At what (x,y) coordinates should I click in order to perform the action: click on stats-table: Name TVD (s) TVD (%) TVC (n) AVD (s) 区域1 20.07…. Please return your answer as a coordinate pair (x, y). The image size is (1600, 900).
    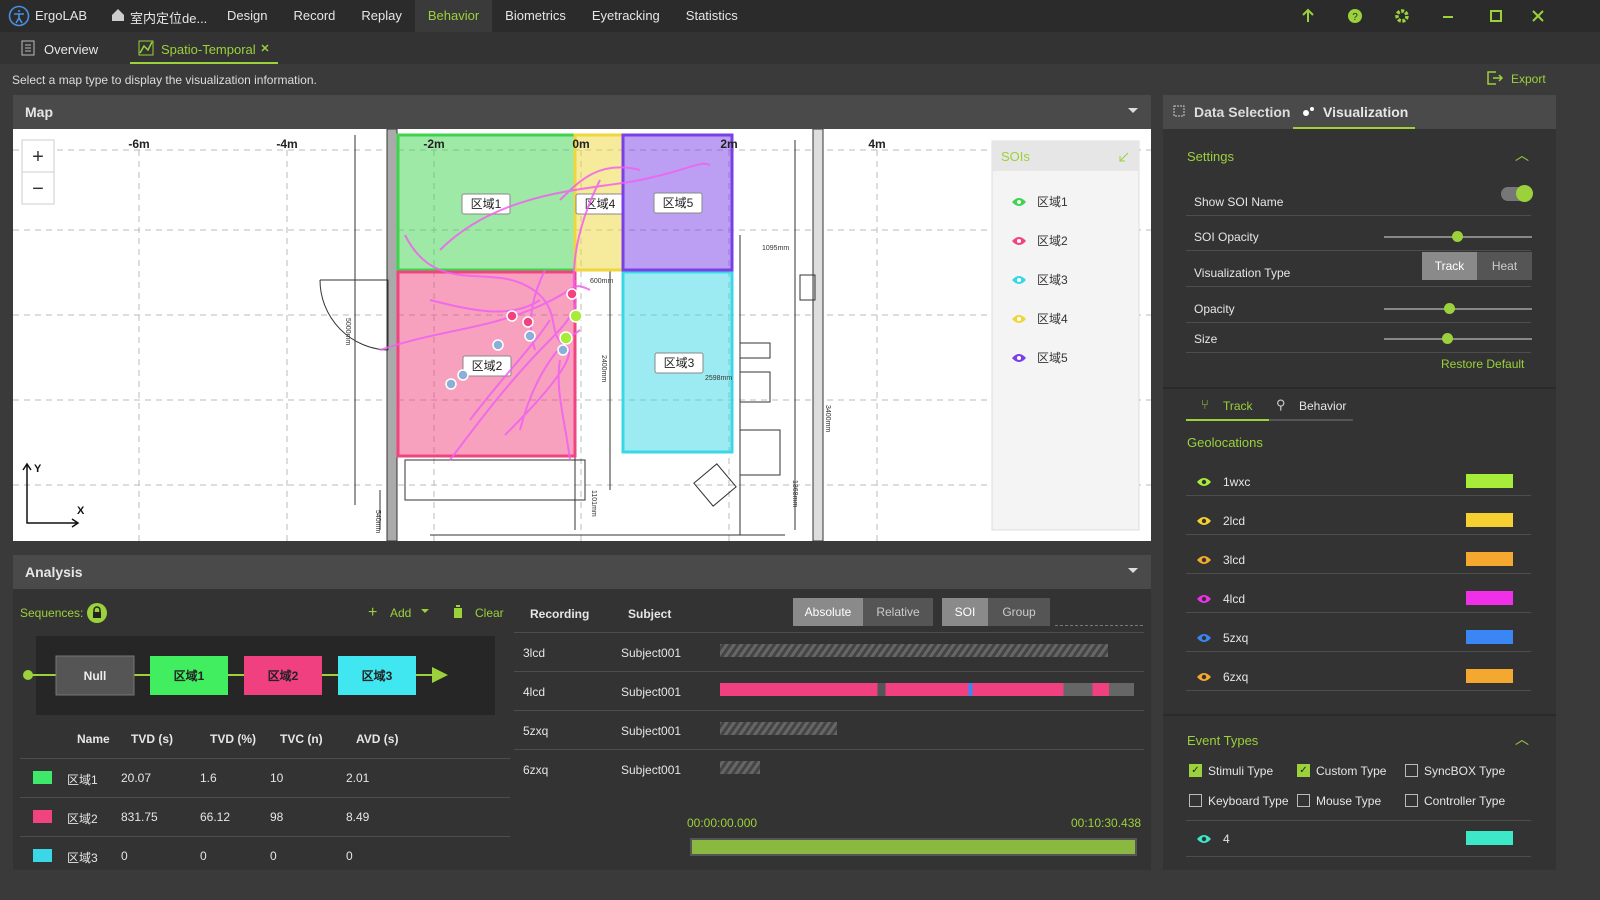
    Looking at the image, I should click on (265, 797).